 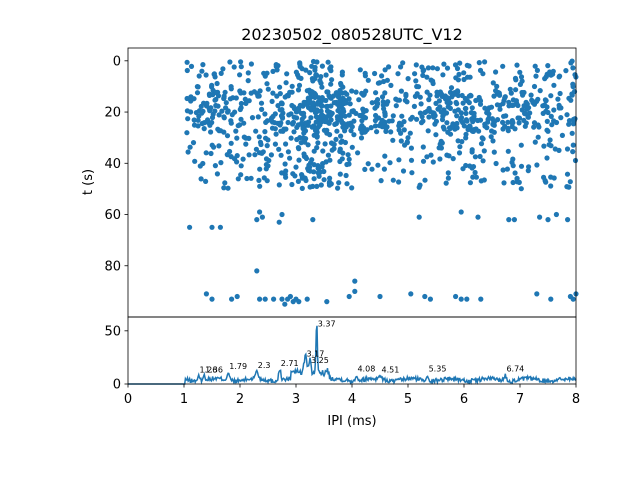 What do you see at coordinates (209, 369) in the screenshot?
I see `peak-label: 1.26` at bounding box center [209, 369].